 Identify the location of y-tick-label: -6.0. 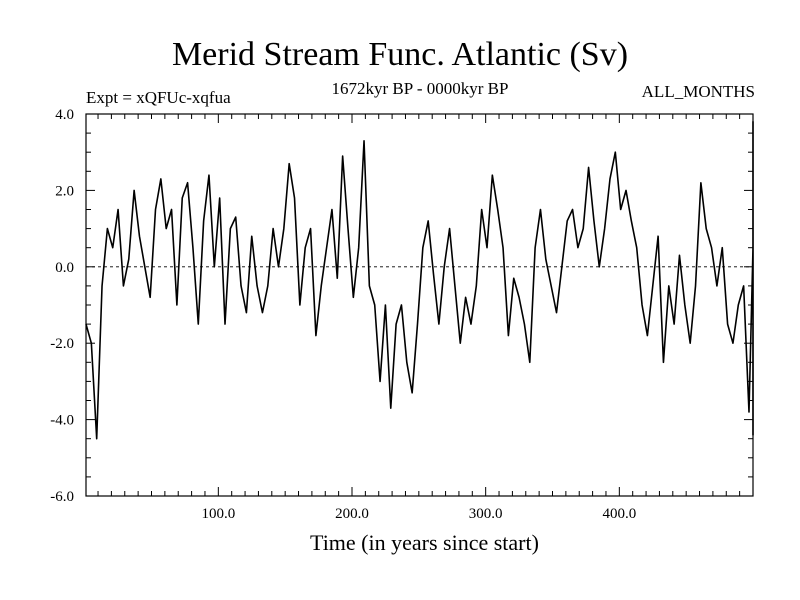
(62, 497).